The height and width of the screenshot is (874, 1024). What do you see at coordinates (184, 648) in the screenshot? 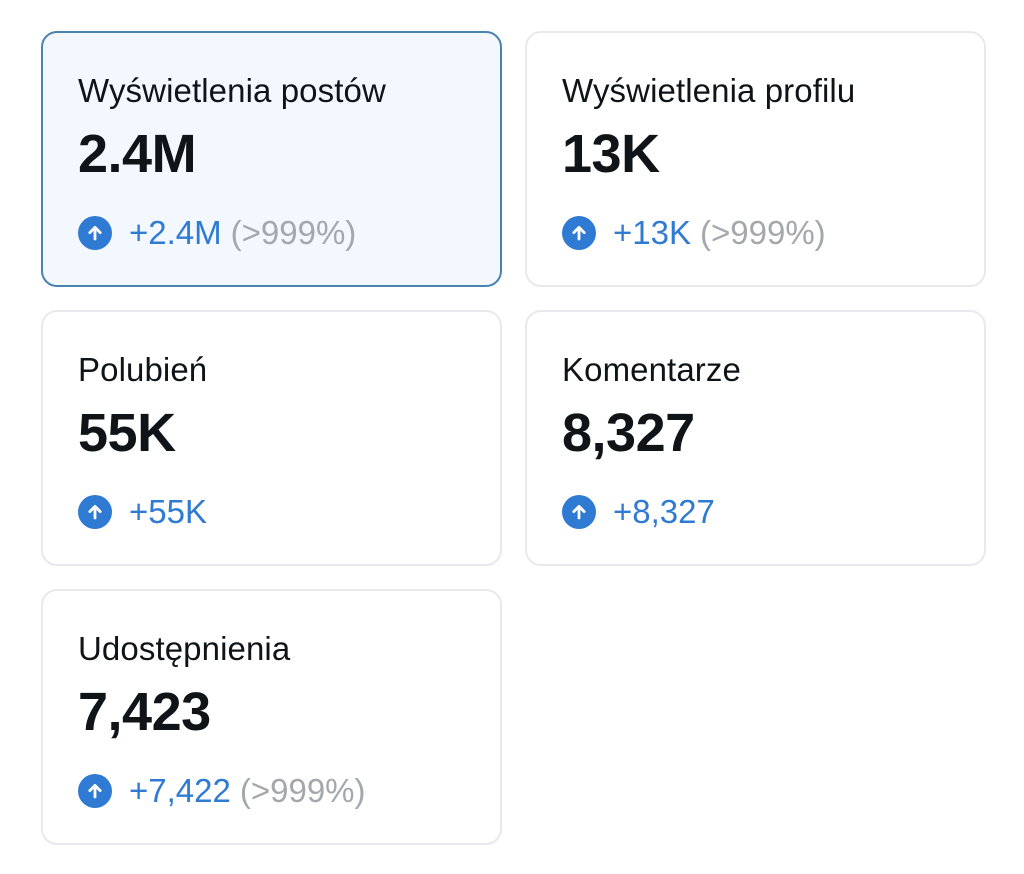
I see `stat-title: Udostępnienia` at bounding box center [184, 648].